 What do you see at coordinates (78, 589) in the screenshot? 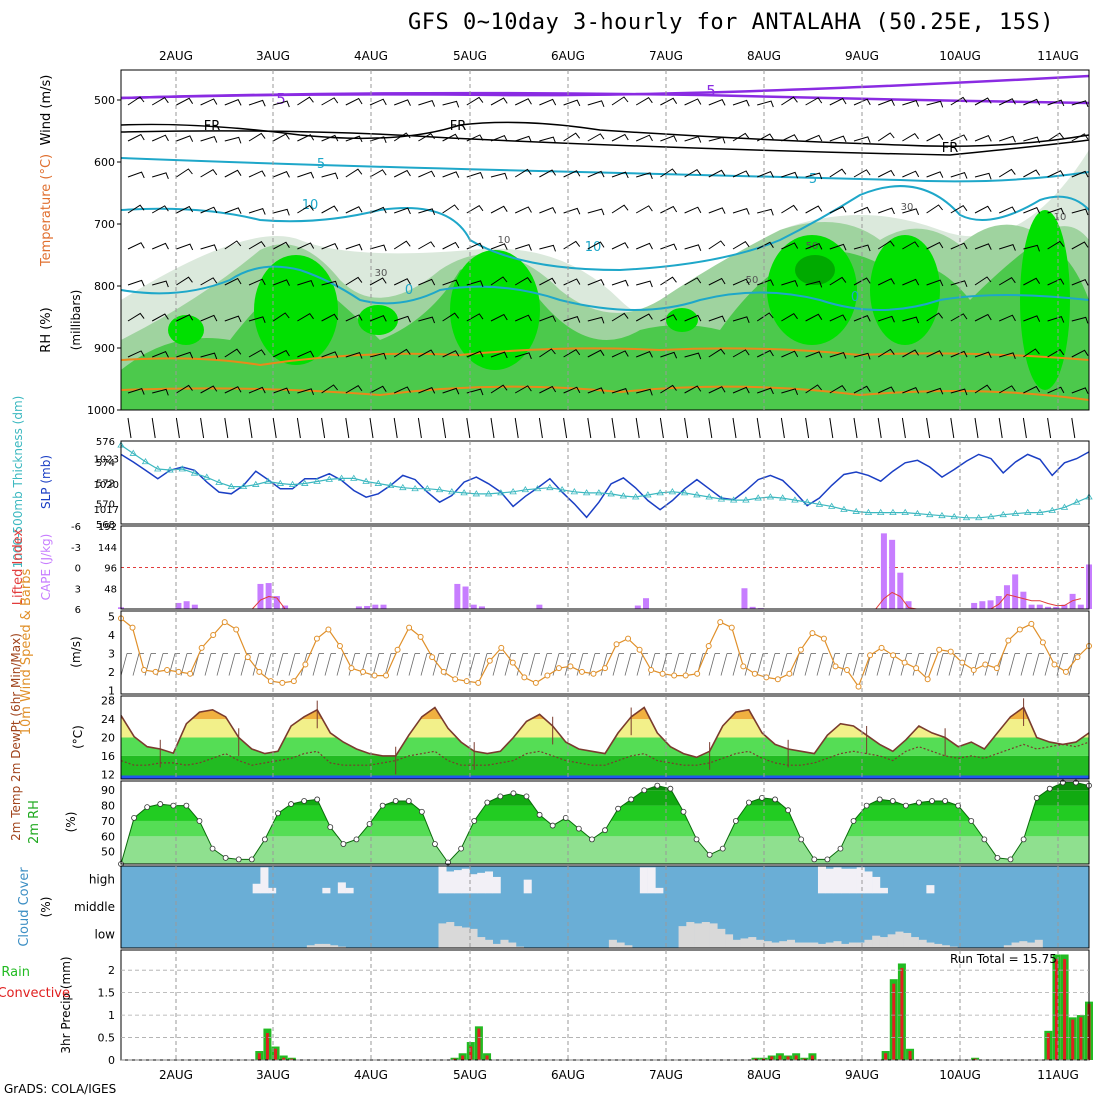
I see `li-tick-label: 3` at bounding box center [78, 589].